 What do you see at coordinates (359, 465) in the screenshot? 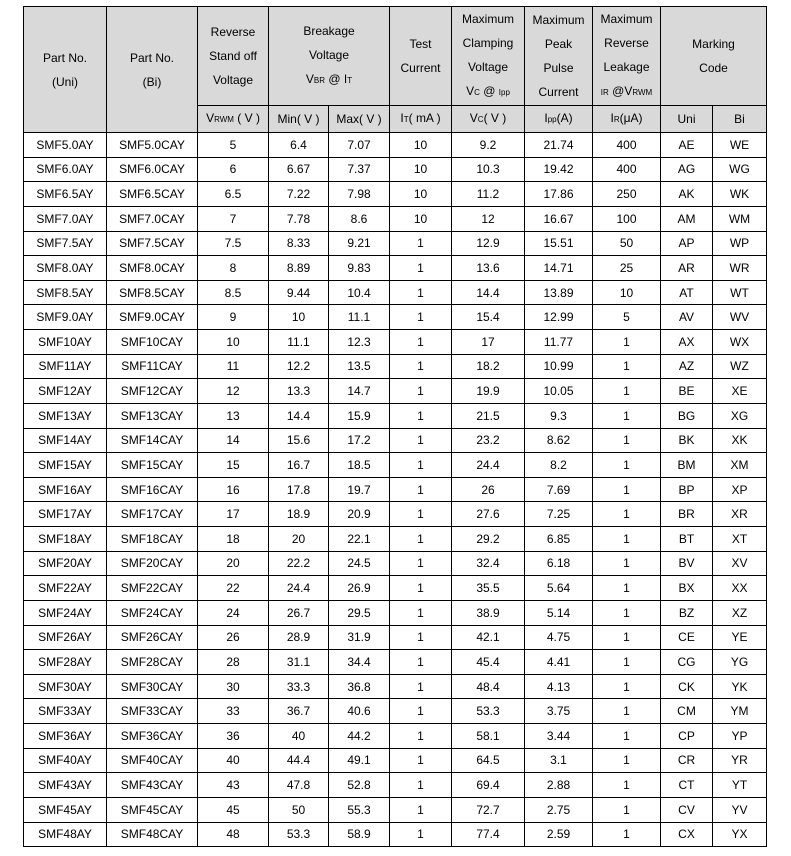
I see `table-cell: 18.5` at bounding box center [359, 465].